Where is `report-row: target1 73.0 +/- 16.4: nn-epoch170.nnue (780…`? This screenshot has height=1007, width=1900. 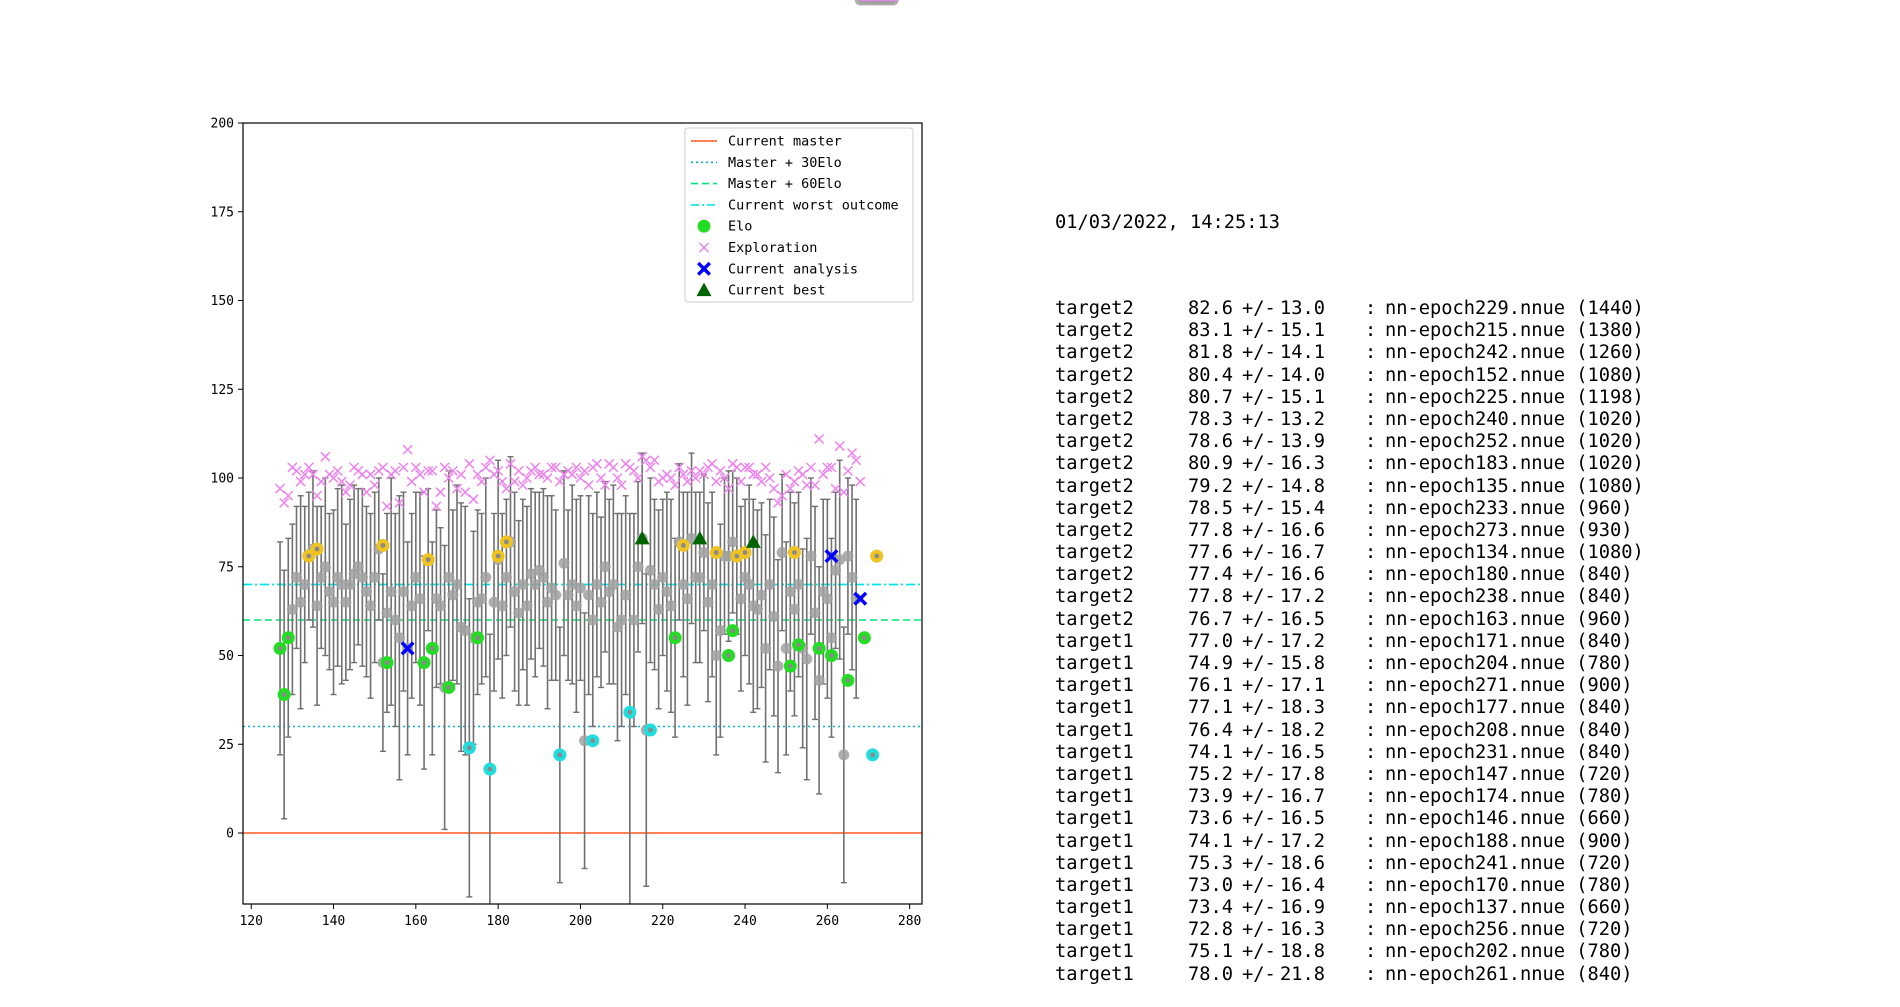 report-row: target1 73.0 +/- 16.4: nn-epoch170.nnue (780… is located at coordinates (1349, 886).